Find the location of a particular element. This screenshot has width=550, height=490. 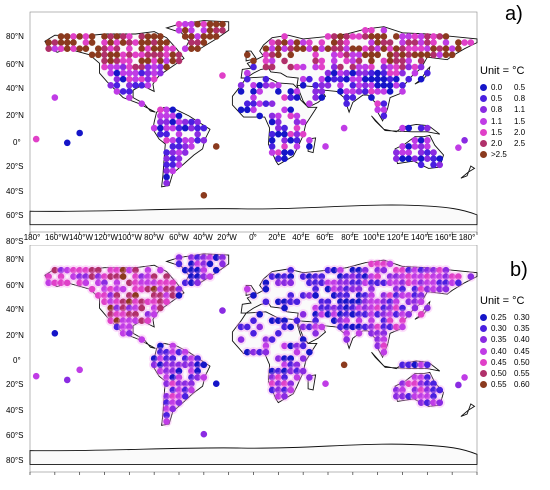

legend-title: Unit = °C is located at coordinates (502, 71).